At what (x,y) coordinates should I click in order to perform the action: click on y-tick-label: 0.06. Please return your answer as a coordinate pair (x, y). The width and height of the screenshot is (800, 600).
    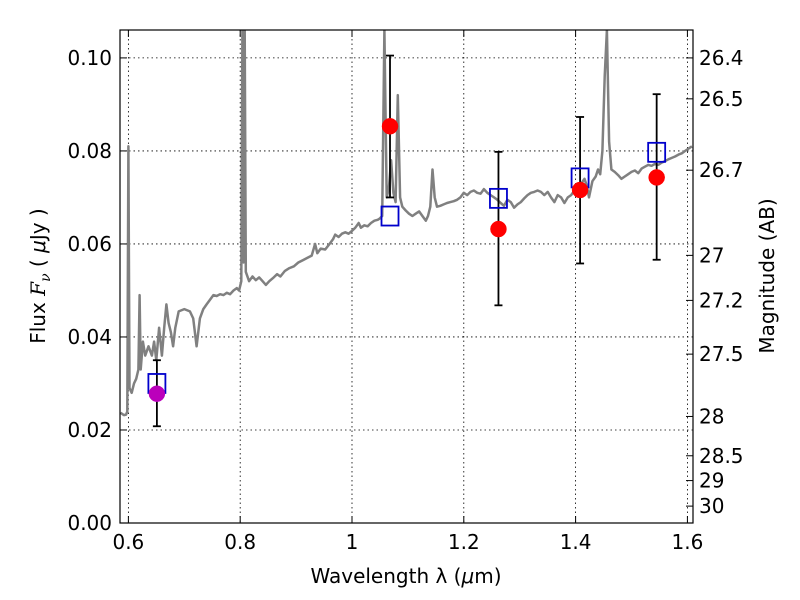
    Looking at the image, I should click on (89, 244).